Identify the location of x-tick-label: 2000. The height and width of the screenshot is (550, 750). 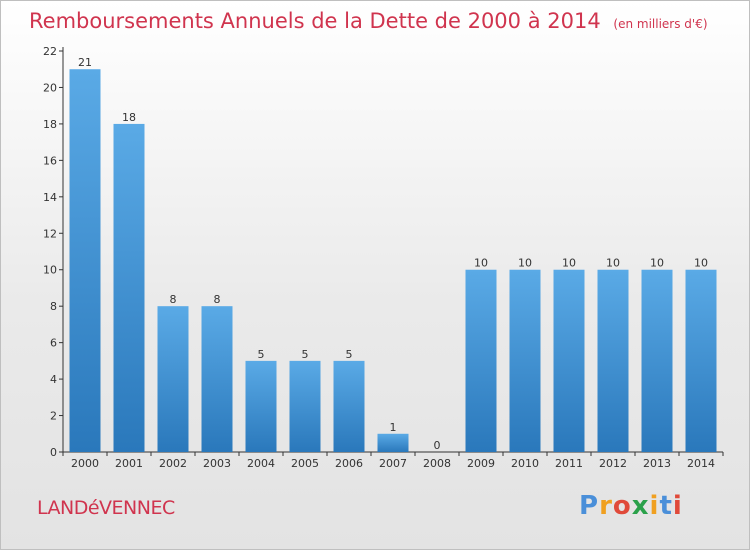
(85, 463).